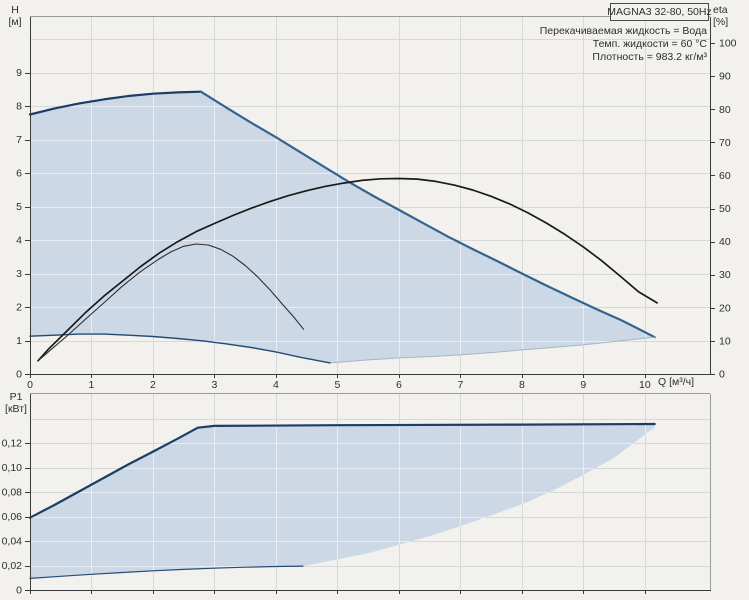  What do you see at coordinates (180, 348) in the screenshot?
I see `min-head-curve` at bounding box center [180, 348].